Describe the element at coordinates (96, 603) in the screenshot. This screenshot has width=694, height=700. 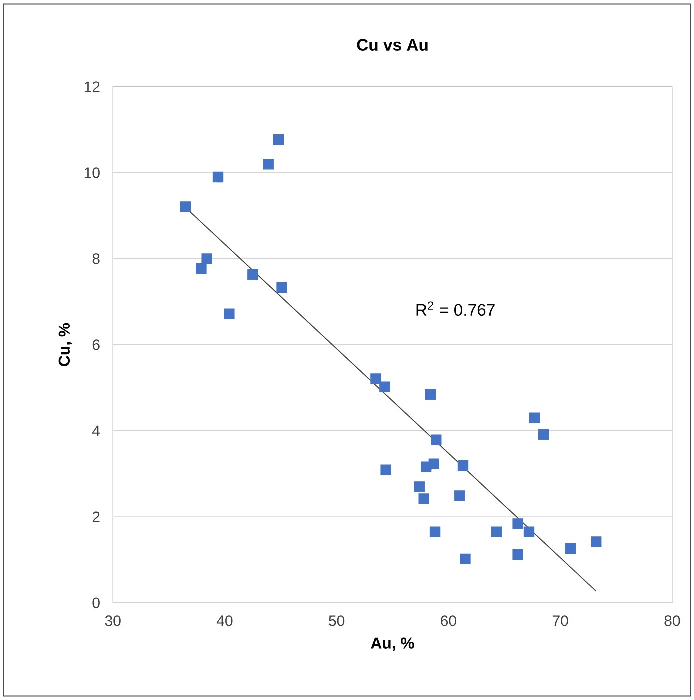
I see `y-tick-label: 0` at that location.